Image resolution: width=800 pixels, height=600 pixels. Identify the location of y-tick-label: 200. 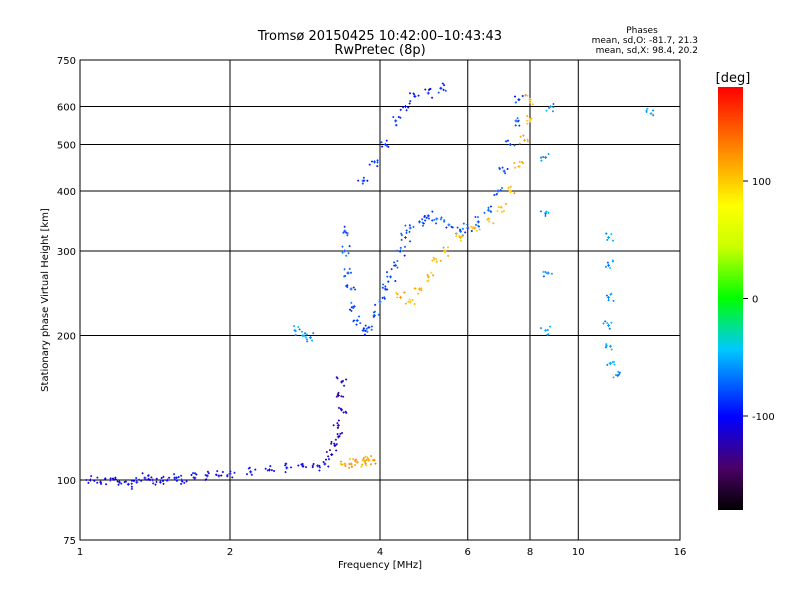
(66, 337).